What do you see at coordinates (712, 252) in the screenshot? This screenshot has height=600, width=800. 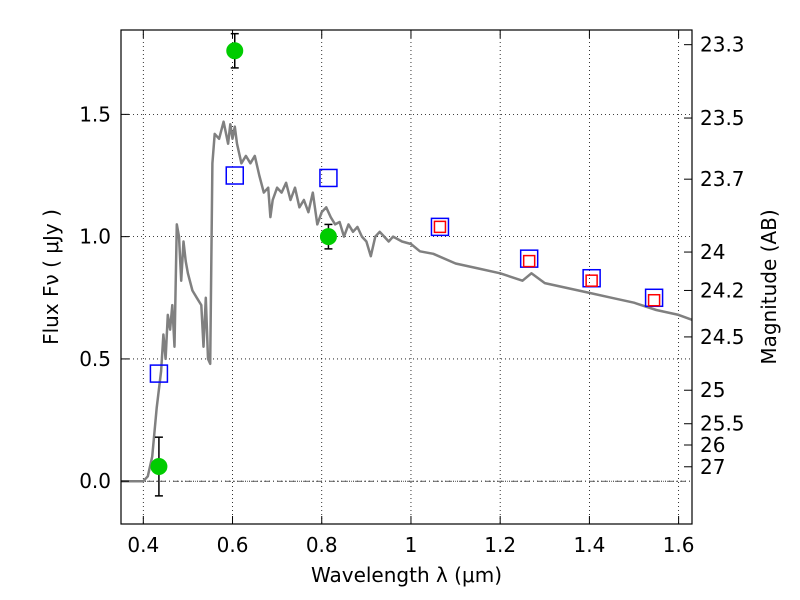 I see `magnitude-tick-label: 24` at bounding box center [712, 252].